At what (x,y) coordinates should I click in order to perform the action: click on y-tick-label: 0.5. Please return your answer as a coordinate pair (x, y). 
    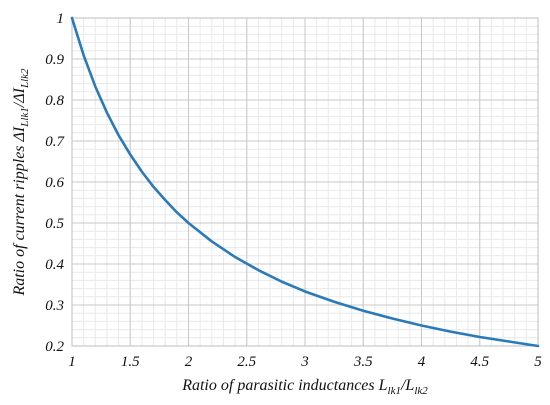
    Looking at the image, I should click on (54, 224).